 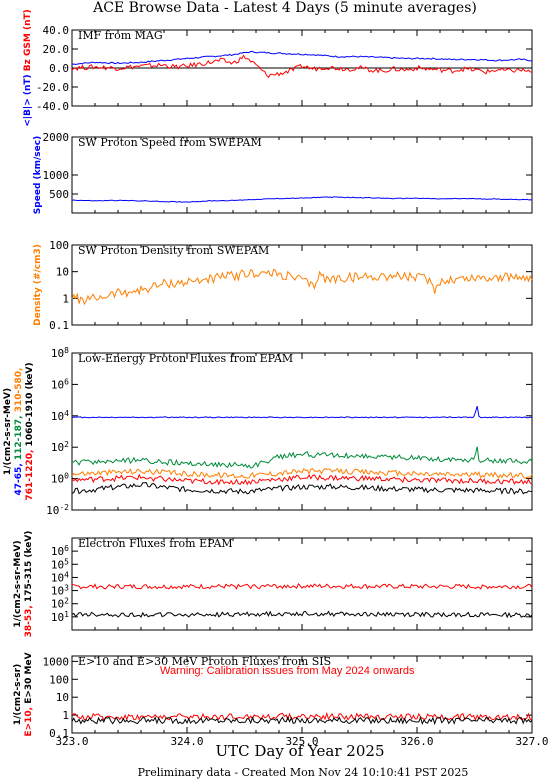 I want to click on panel-title: Low-Energy Proton Fluxes from EPAM, so click(x=185, y=358).